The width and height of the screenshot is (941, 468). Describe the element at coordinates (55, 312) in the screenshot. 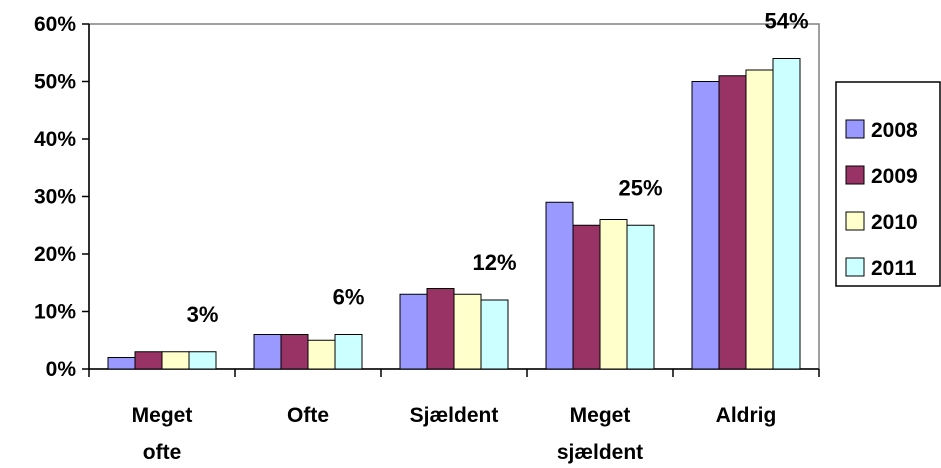

I see `y-tick-label: 10%` at that location.